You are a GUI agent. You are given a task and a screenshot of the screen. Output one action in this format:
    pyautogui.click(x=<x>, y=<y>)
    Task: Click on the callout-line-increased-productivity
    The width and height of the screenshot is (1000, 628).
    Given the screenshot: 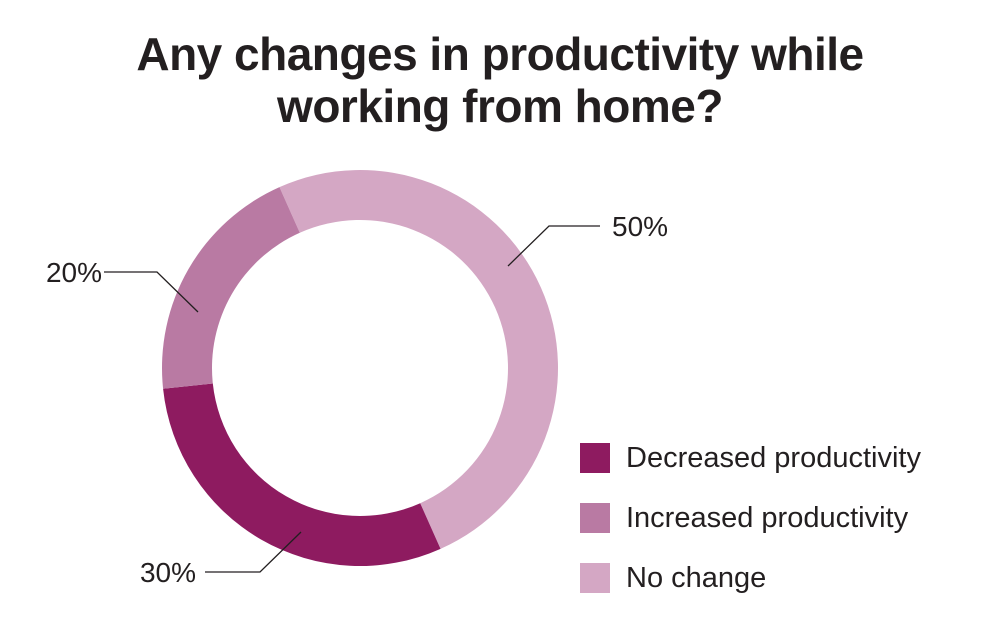 What is the action you would take?
    pyautogui.click(x=151, y=292)
    